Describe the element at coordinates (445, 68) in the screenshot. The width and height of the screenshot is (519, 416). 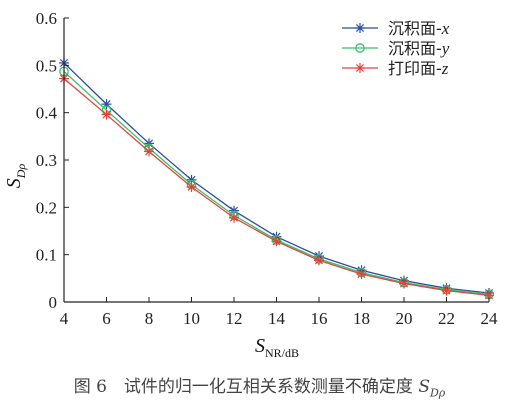
I see `legend-label-var: z` at that location.